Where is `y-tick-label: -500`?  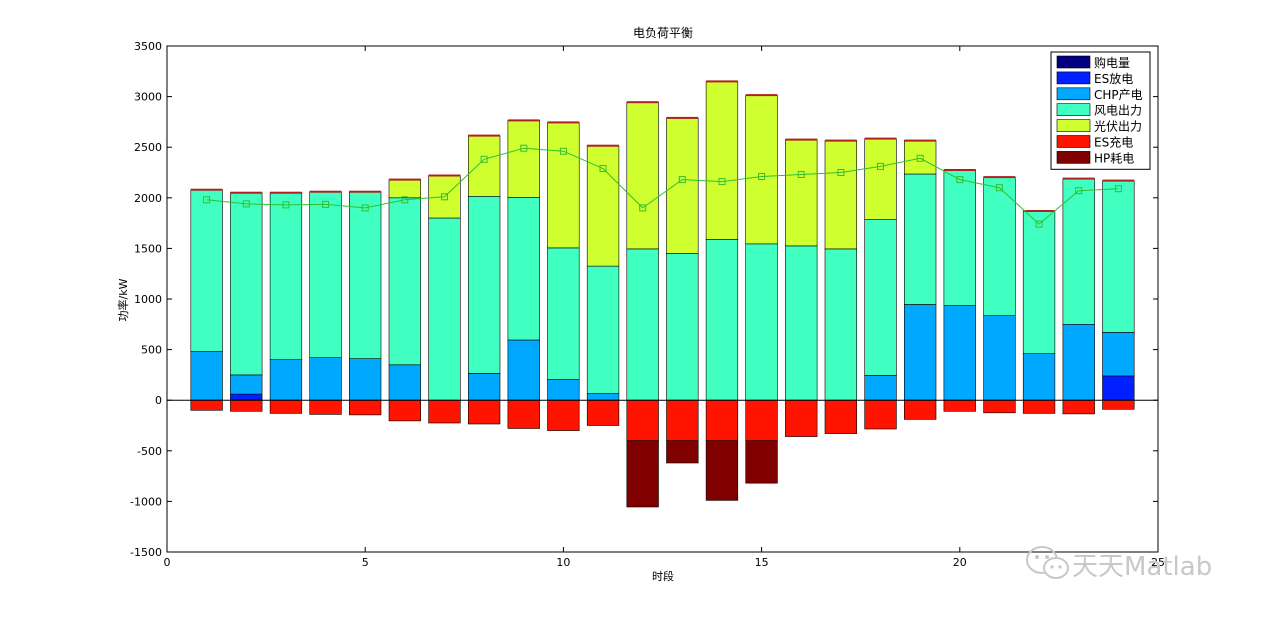
y-tick-label: -500 is located at coordinates (149, 451).